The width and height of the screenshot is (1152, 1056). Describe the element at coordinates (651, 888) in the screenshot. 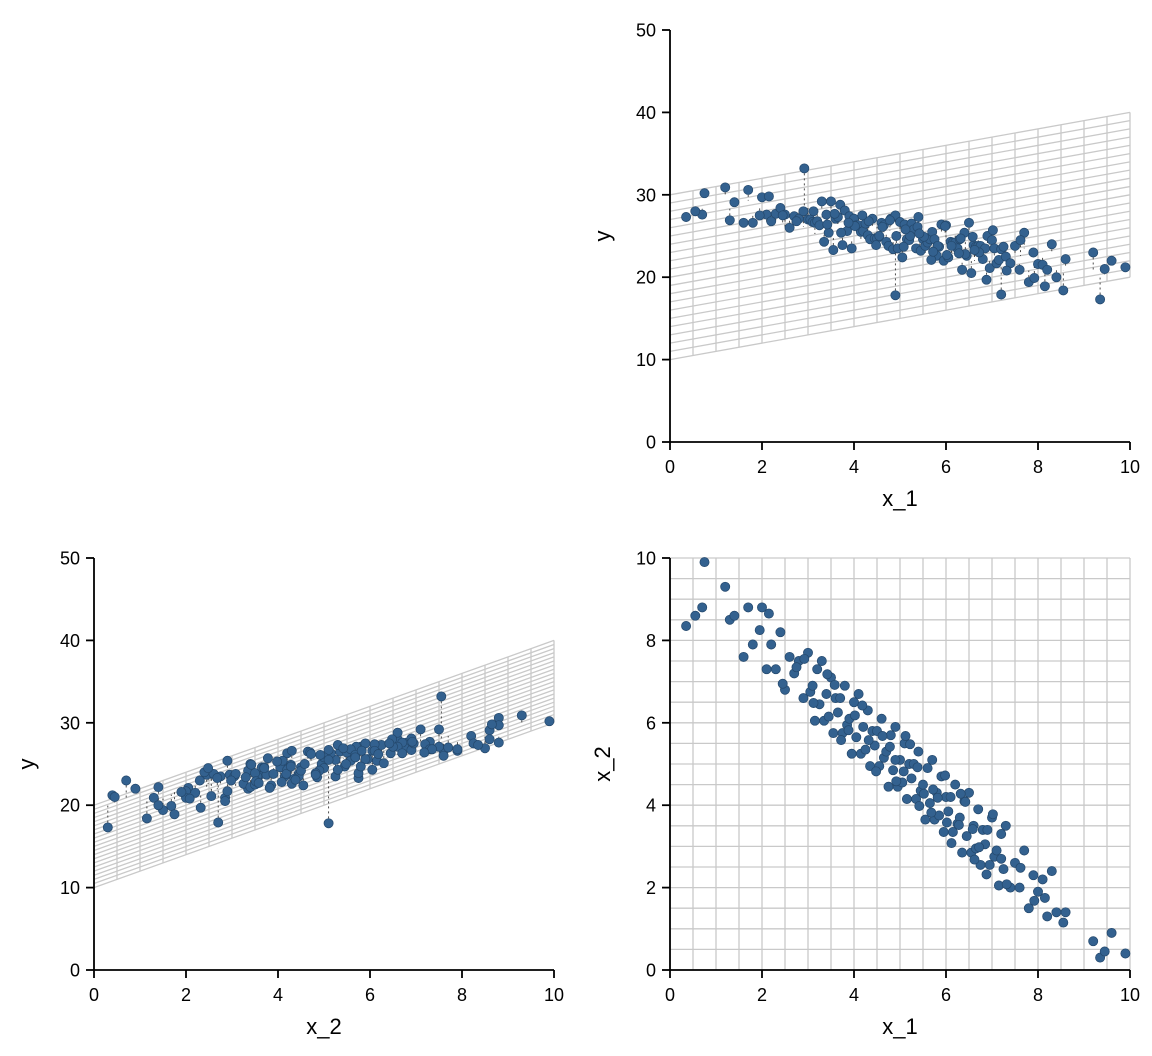

I see `y-tick-label: 2` at that location.